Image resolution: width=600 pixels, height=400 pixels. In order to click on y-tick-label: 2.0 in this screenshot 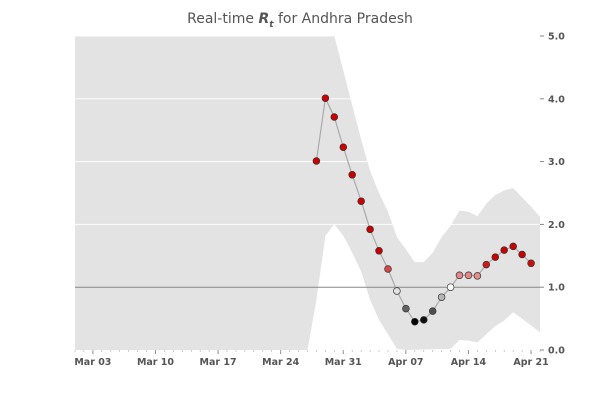, I will do `click(556, 225)`.